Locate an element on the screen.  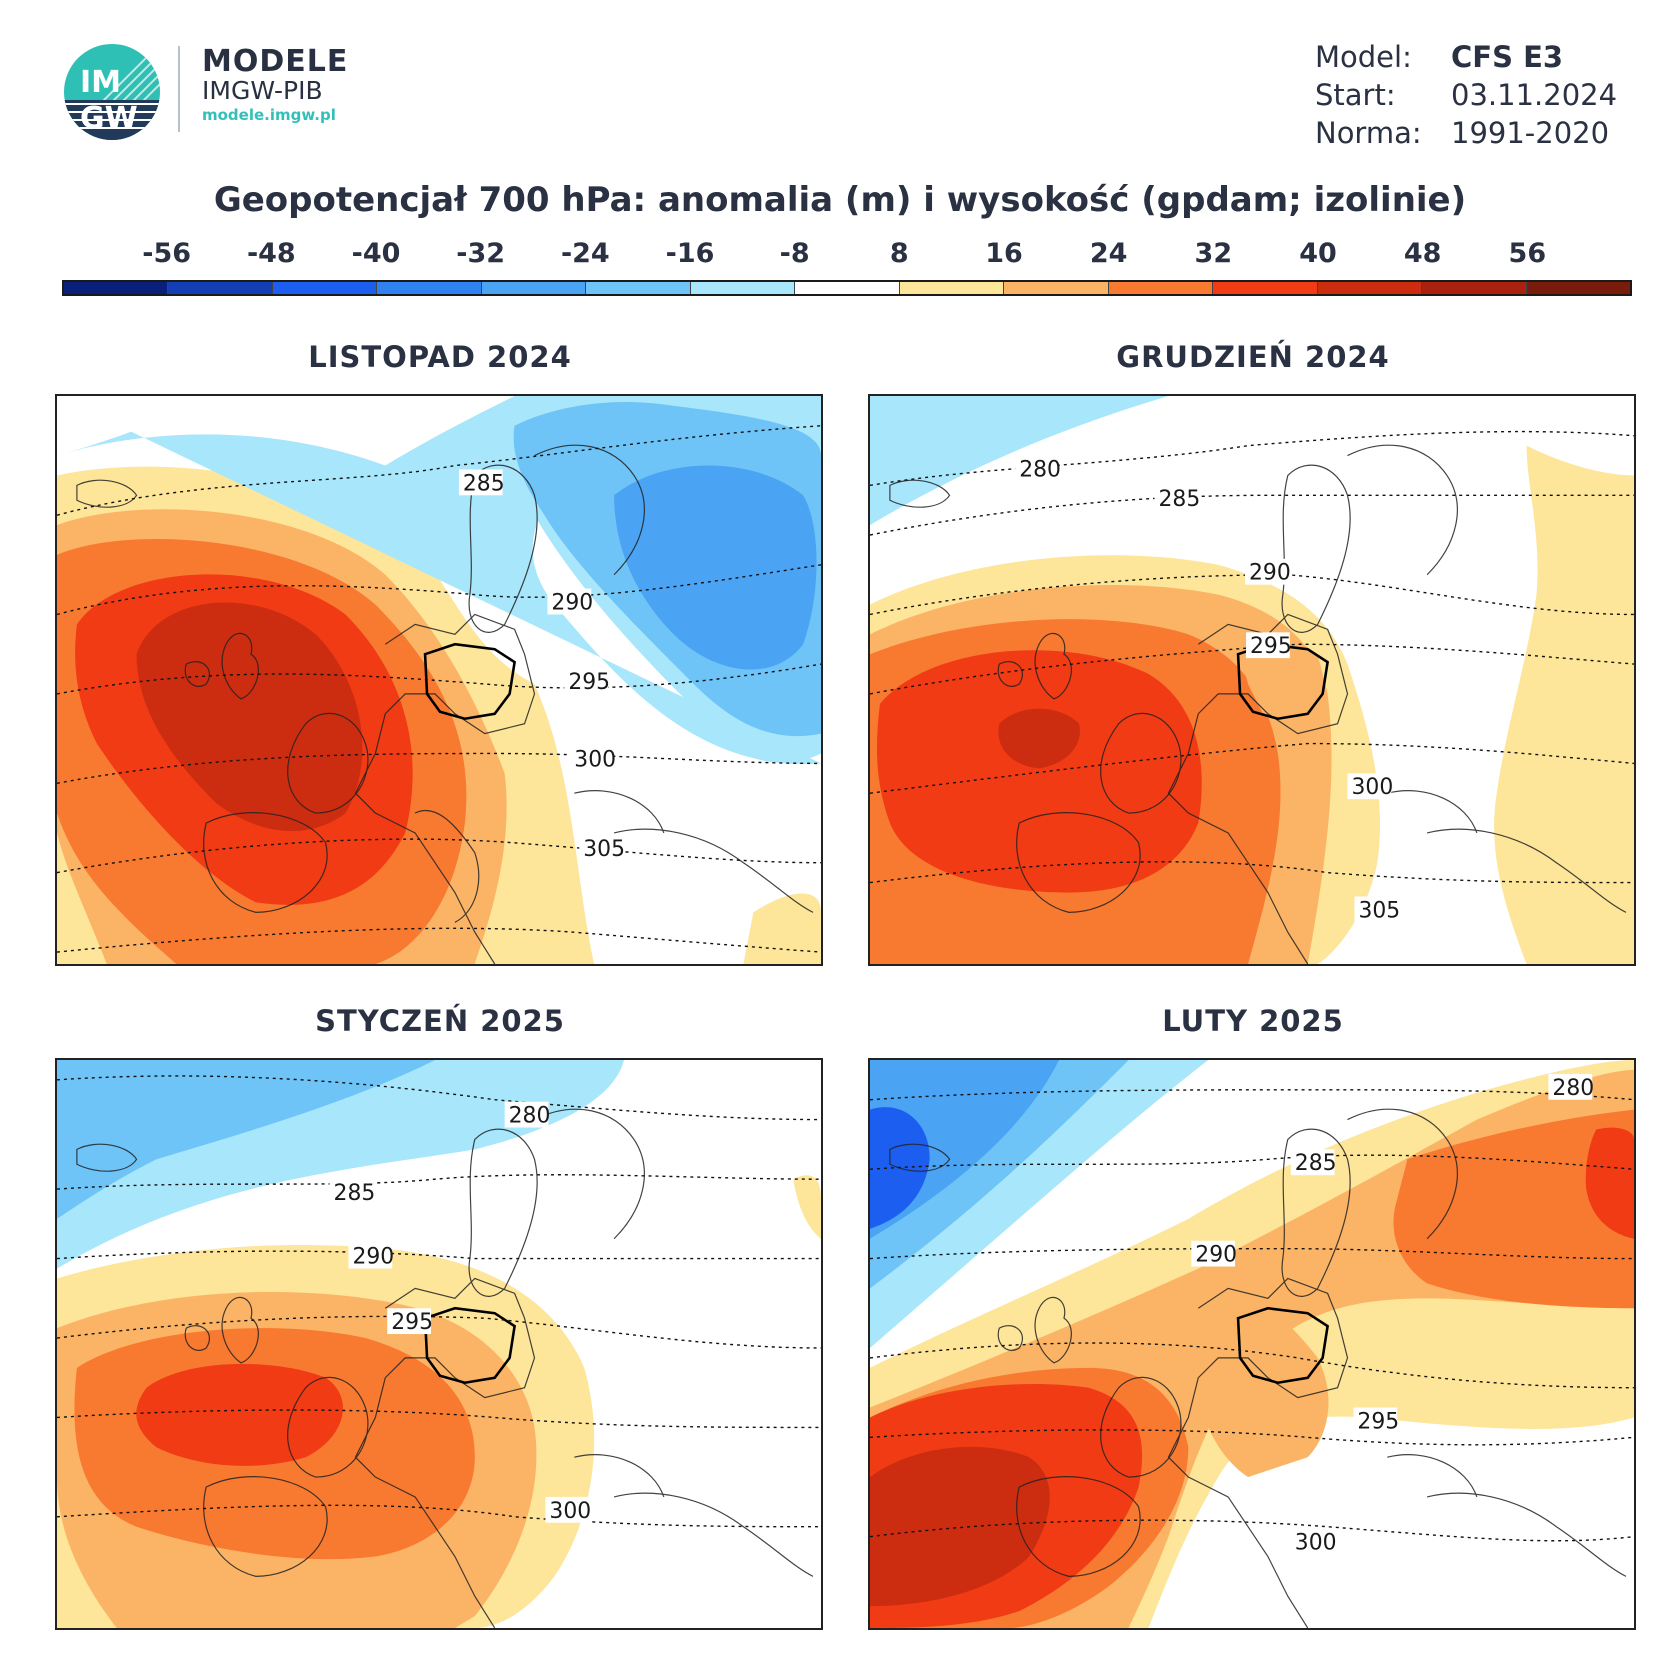
meta-model-label: Model: is located at coordinates (1363, 57).